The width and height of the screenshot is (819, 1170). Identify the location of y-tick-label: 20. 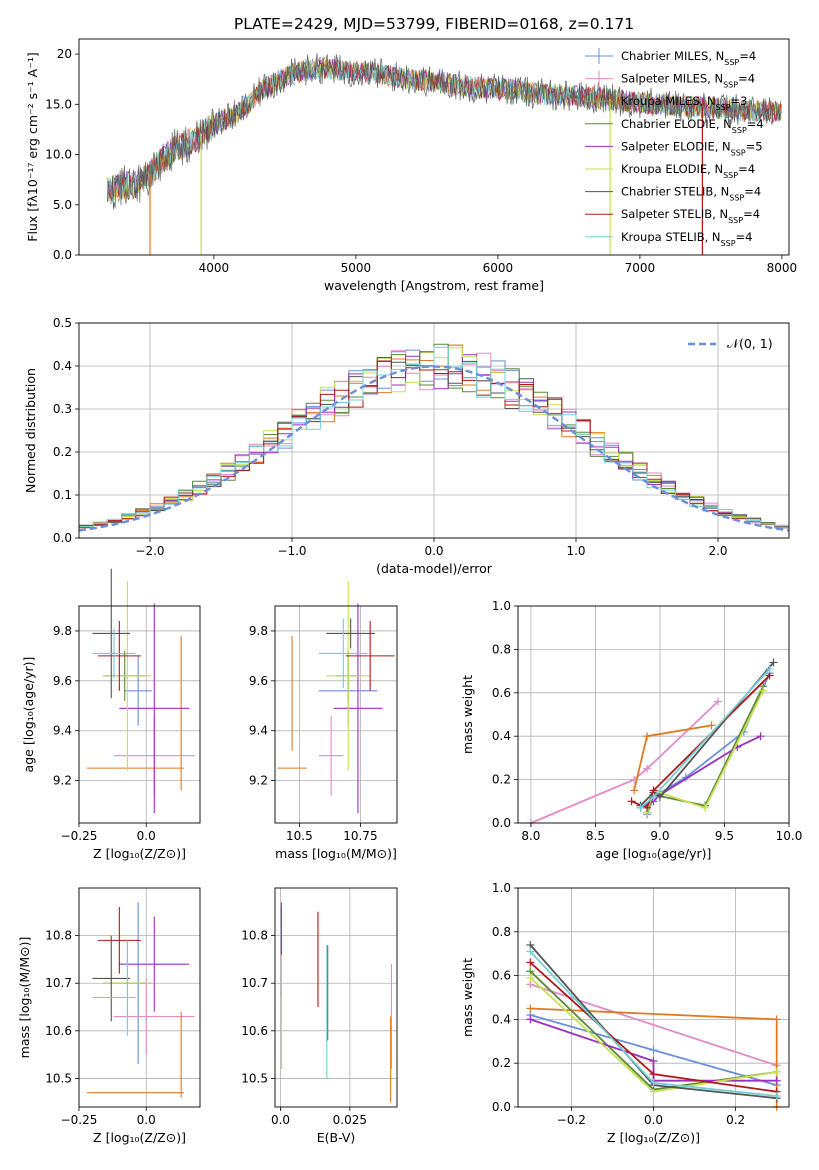
(64, 54).